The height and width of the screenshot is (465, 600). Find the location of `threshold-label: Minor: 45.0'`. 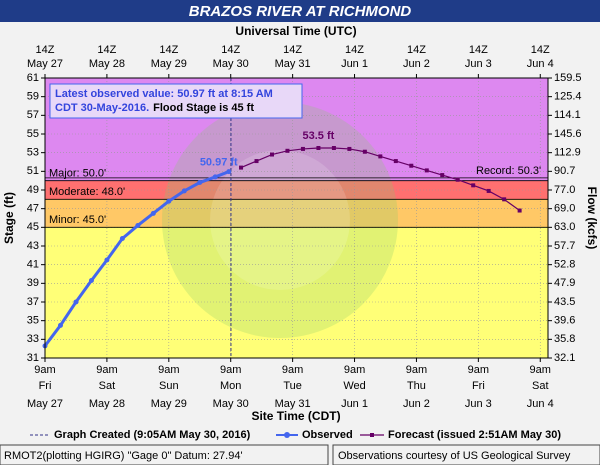

threshold-label: Minor: 45.0' is located at coordinates (77, 220).